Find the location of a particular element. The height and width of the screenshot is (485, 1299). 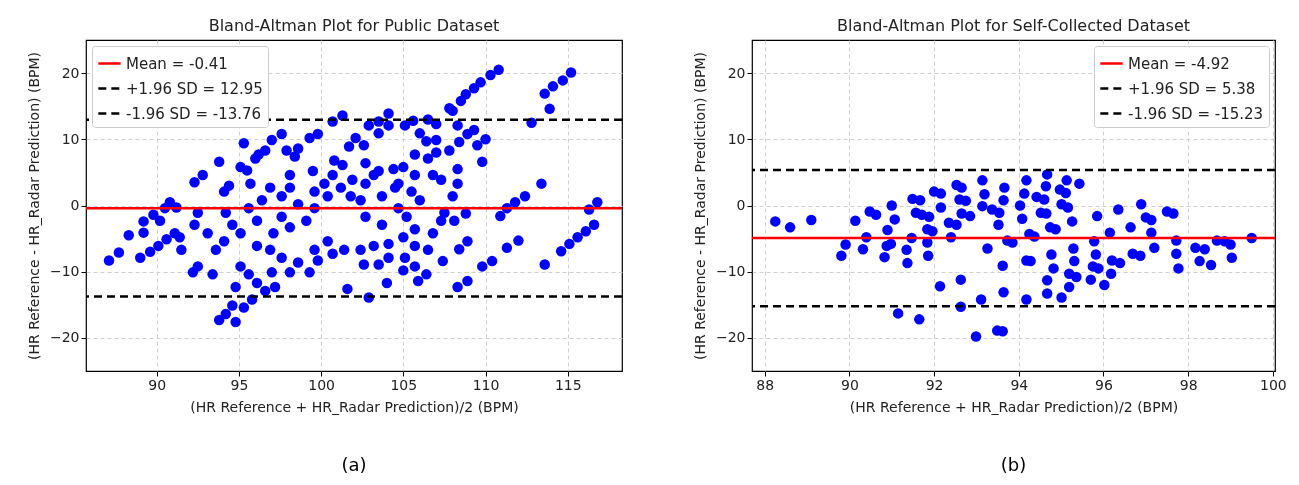

x-tick-label: 105 is located at coordinates (404, 384).